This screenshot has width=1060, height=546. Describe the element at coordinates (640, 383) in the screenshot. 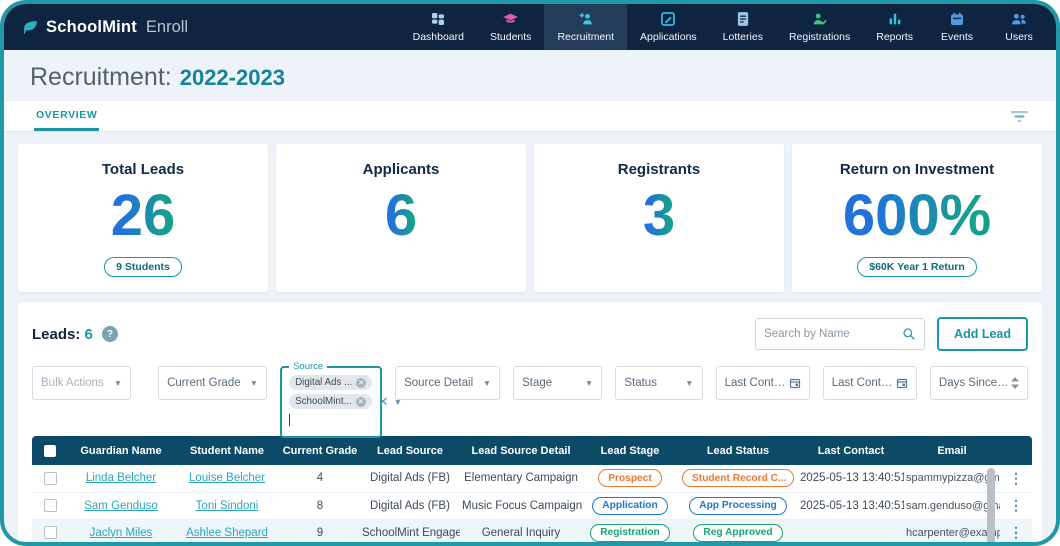

I see `status-label: Status` at that location.